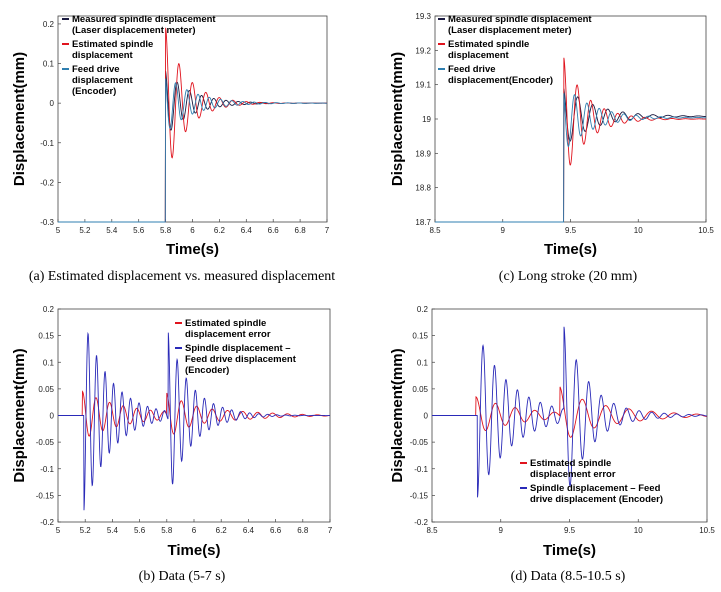 The image size is (721, 592). Describe the element at coordinates (568, 276) in the screenshot. I see `panel-caption: (c) Long stroke (20 mm)` at that location.